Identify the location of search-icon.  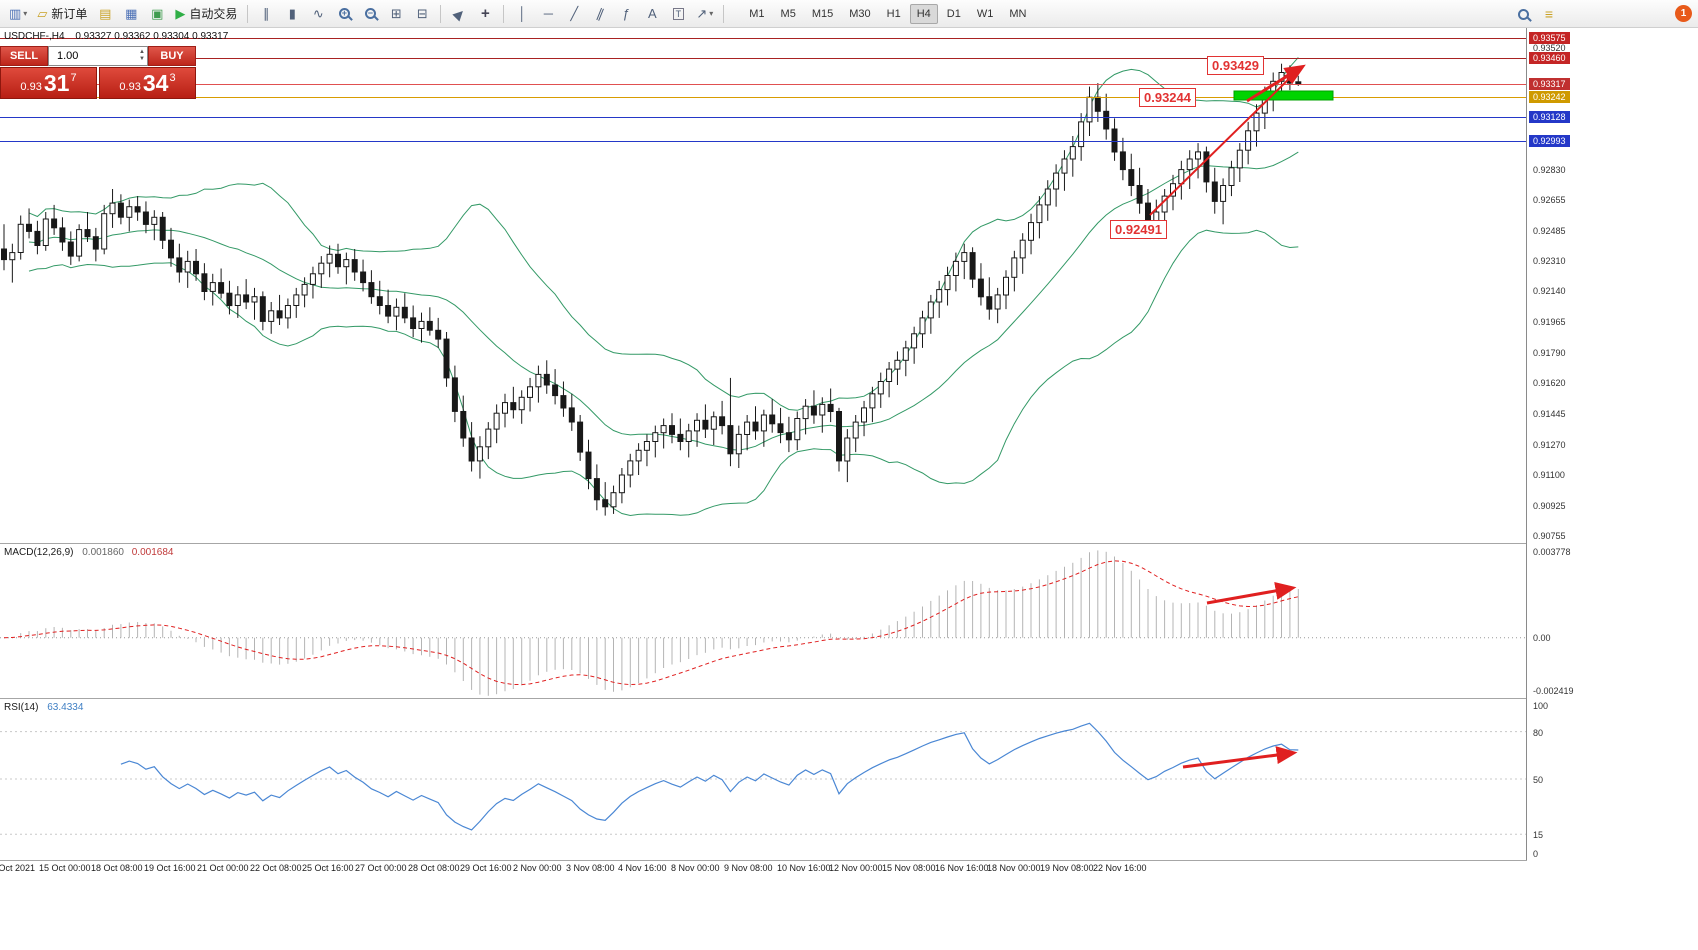
(1523, 14).